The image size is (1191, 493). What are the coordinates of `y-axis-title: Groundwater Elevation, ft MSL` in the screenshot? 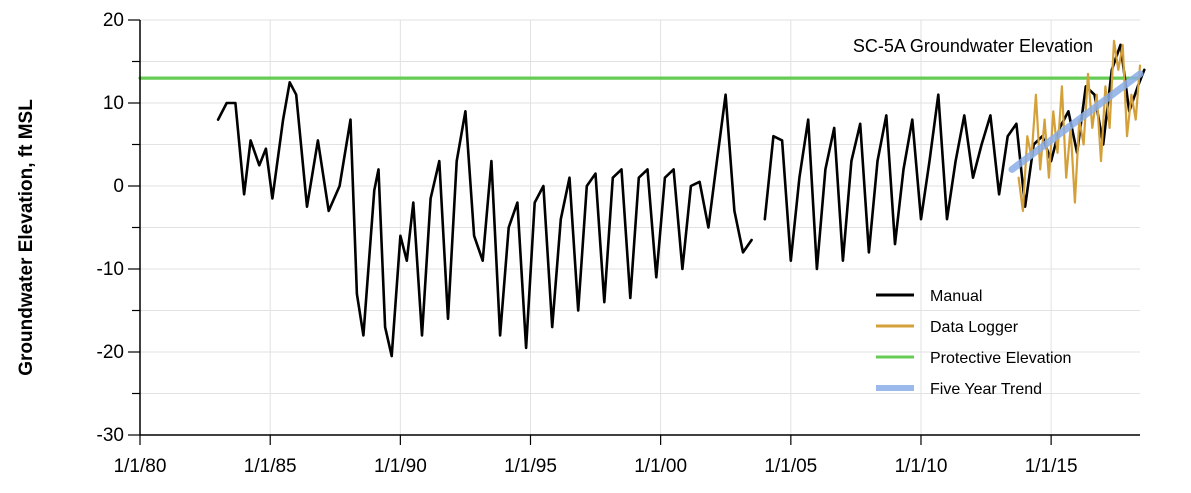 It's located at (26, 237).